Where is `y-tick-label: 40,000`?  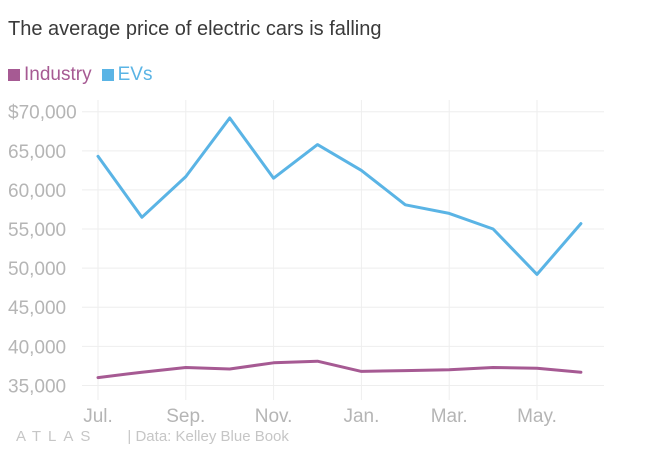
y-tick-label: 40,000 is located at coordinates (37, 347).